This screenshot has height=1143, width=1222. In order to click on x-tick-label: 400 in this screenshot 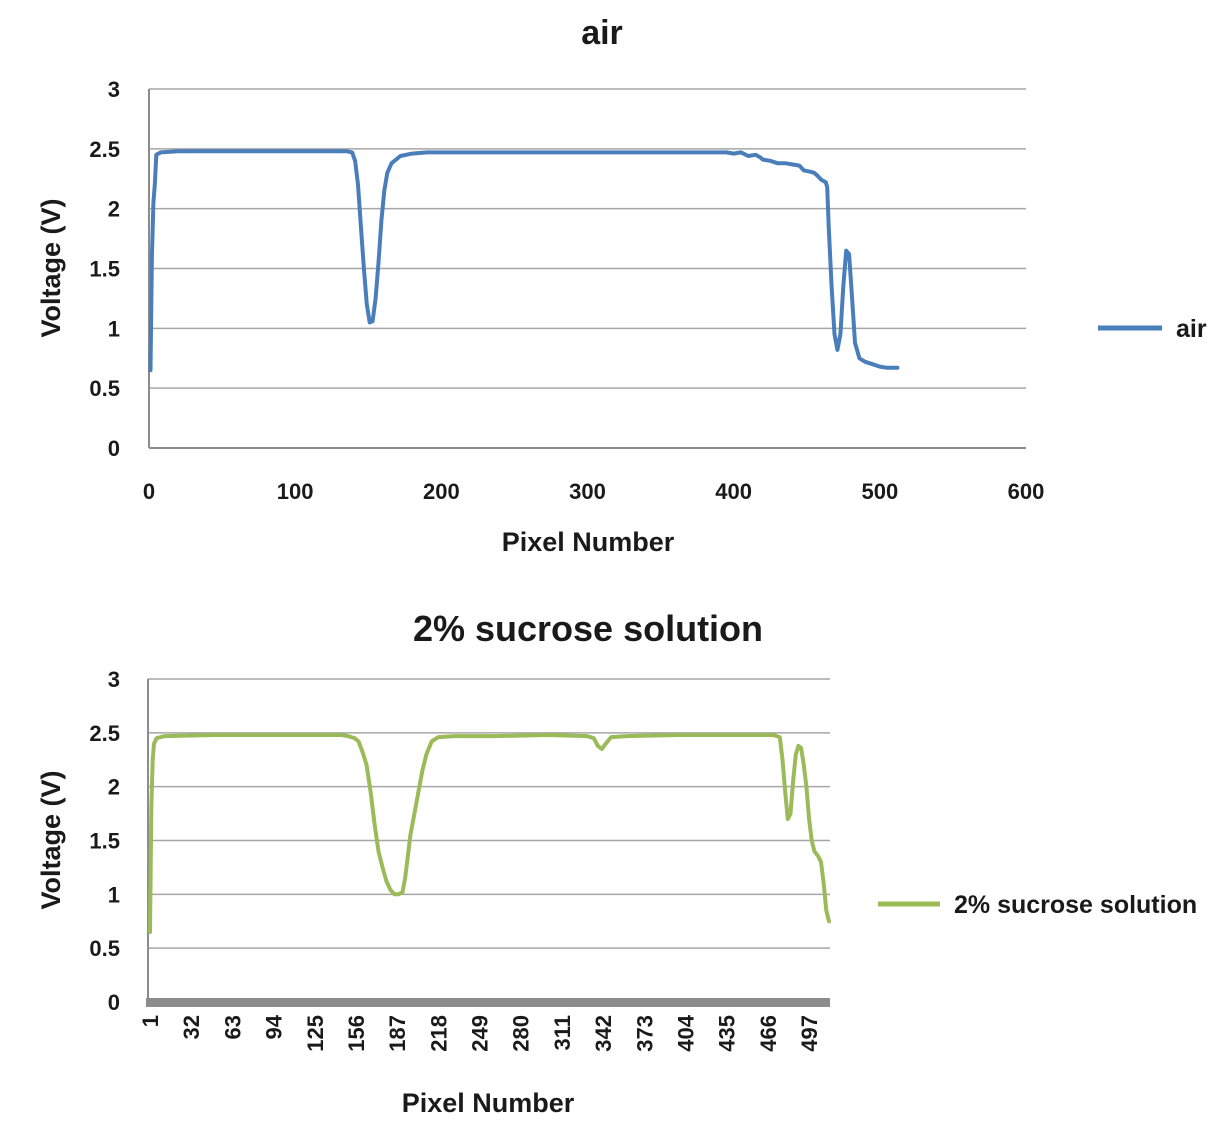, I will do `click(733, 491)`.